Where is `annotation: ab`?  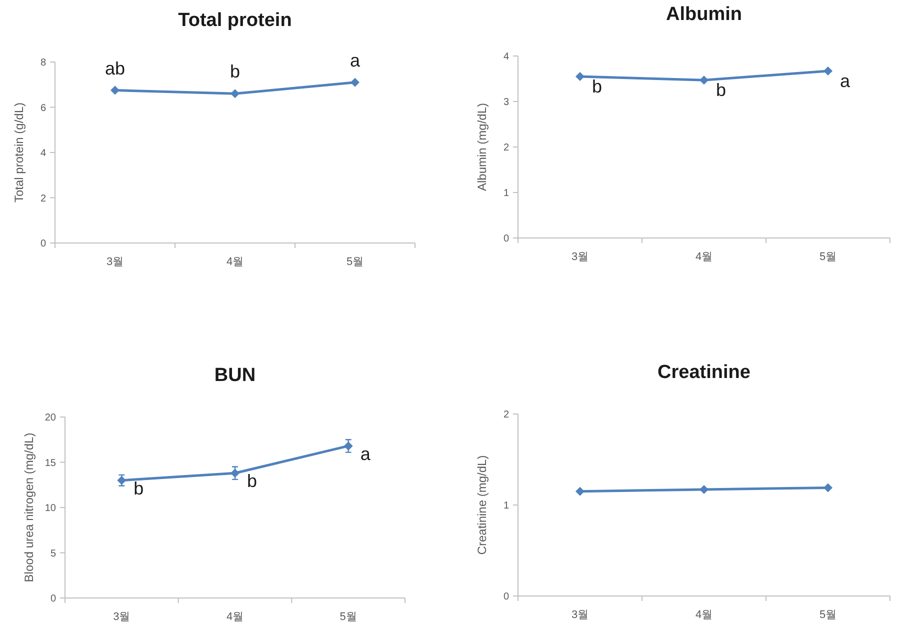 annotation: ab is located at coordinates (115, 68).